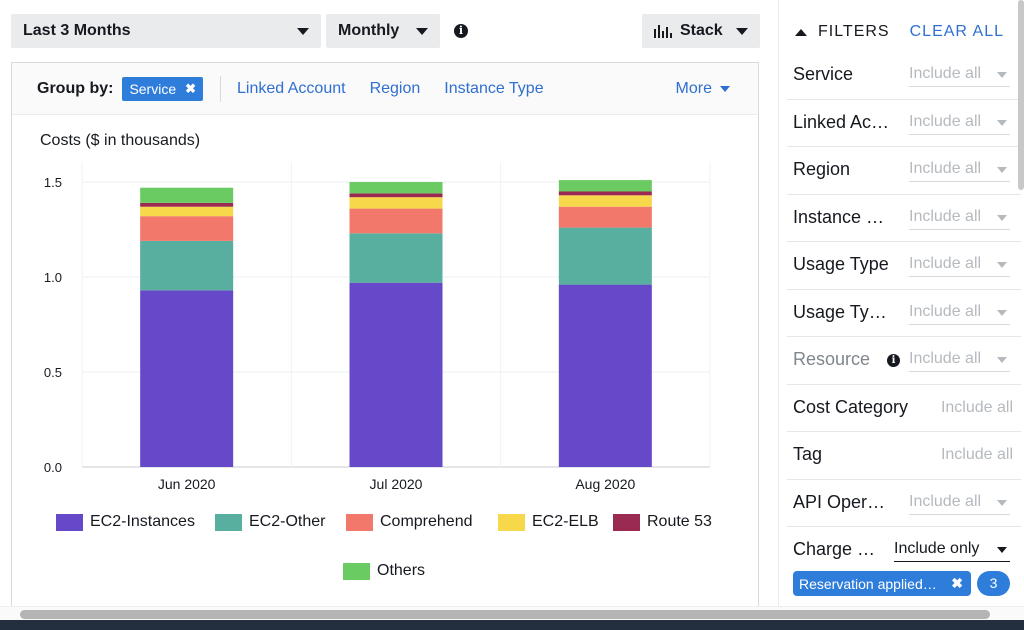 The width and height of the screenshot is (1024, 630). I want to click on x-tick-label: Jun 2020, so click(187, 484).